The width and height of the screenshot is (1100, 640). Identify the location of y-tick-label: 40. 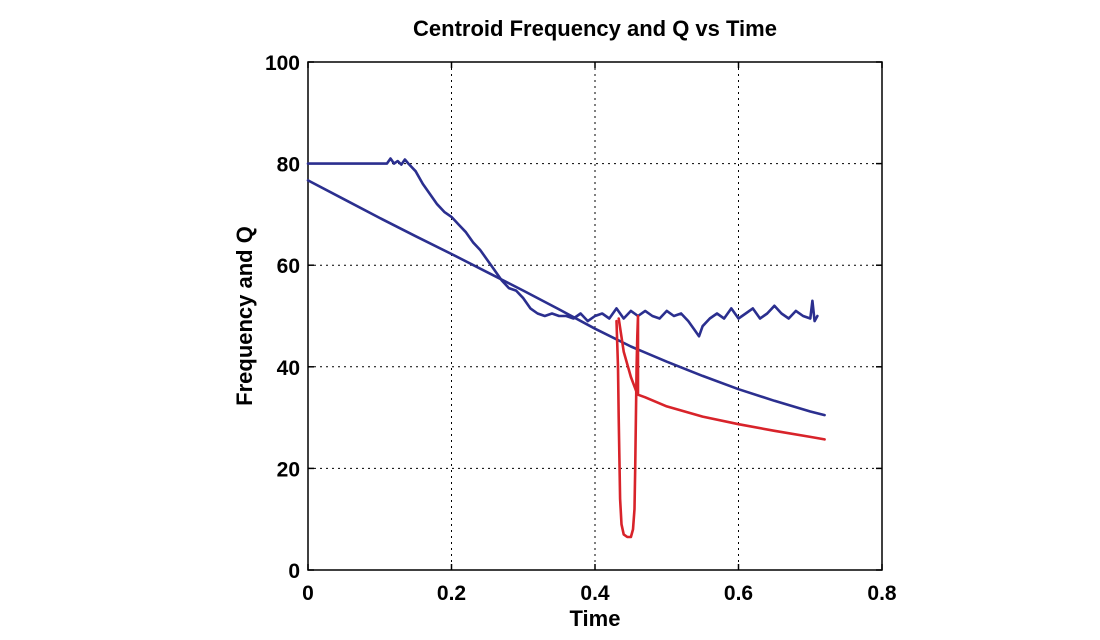
(288, 368).